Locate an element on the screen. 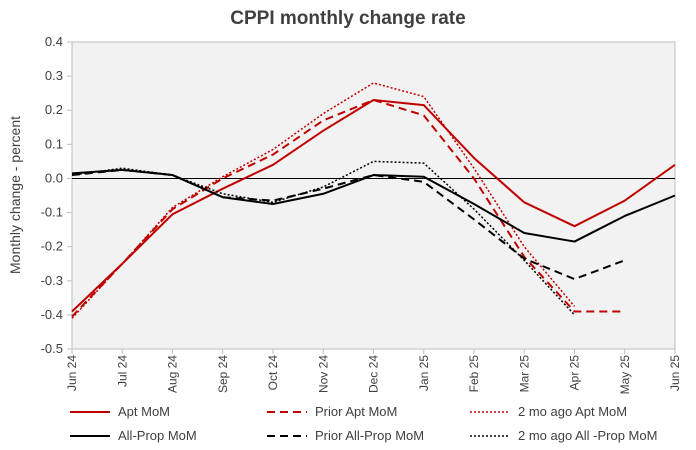 The width and height of the screenshot is (696, 450). x-tick-label: Sep 24 is located at coordinates (223, 374).